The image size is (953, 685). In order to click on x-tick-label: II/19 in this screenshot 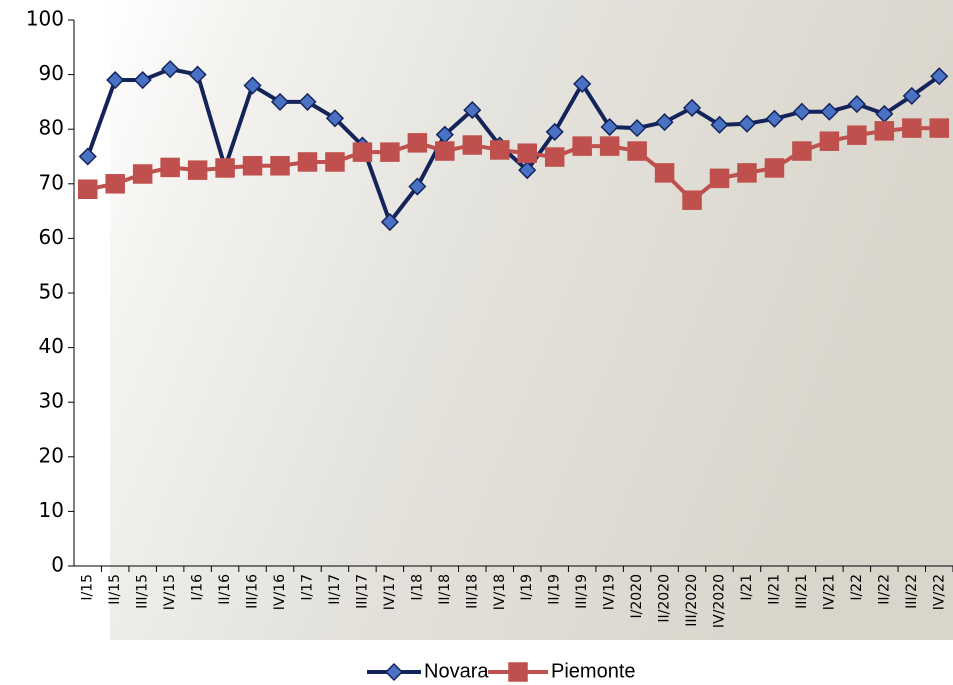, I will do `click(555, 589)`.